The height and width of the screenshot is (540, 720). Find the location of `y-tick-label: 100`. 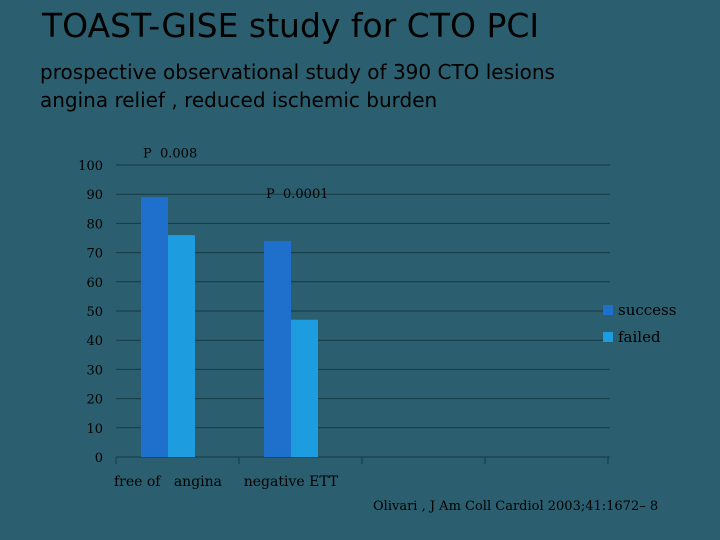

y-tick-label: 100 is located at coordinates (90, 166).